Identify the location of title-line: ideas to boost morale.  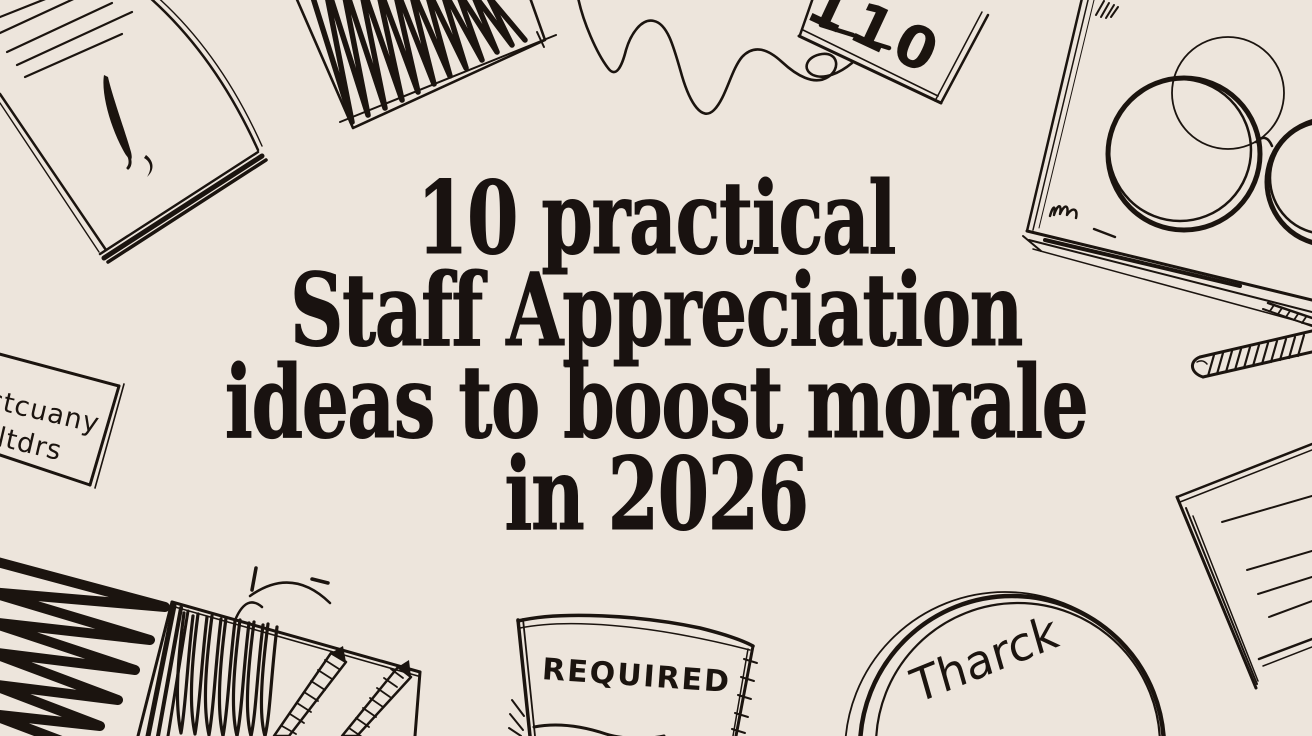
(656, 402).